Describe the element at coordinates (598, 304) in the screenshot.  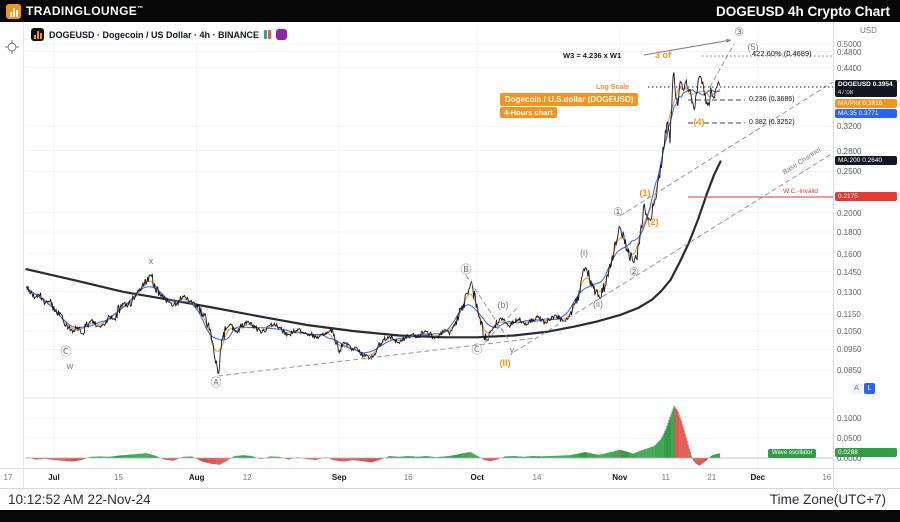
I see `wave-label: (ii)` at that location.